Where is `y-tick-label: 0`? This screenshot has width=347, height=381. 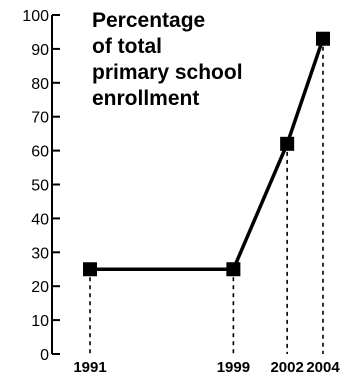
y-tick-label: 0 is located at coordinates (44, 355).